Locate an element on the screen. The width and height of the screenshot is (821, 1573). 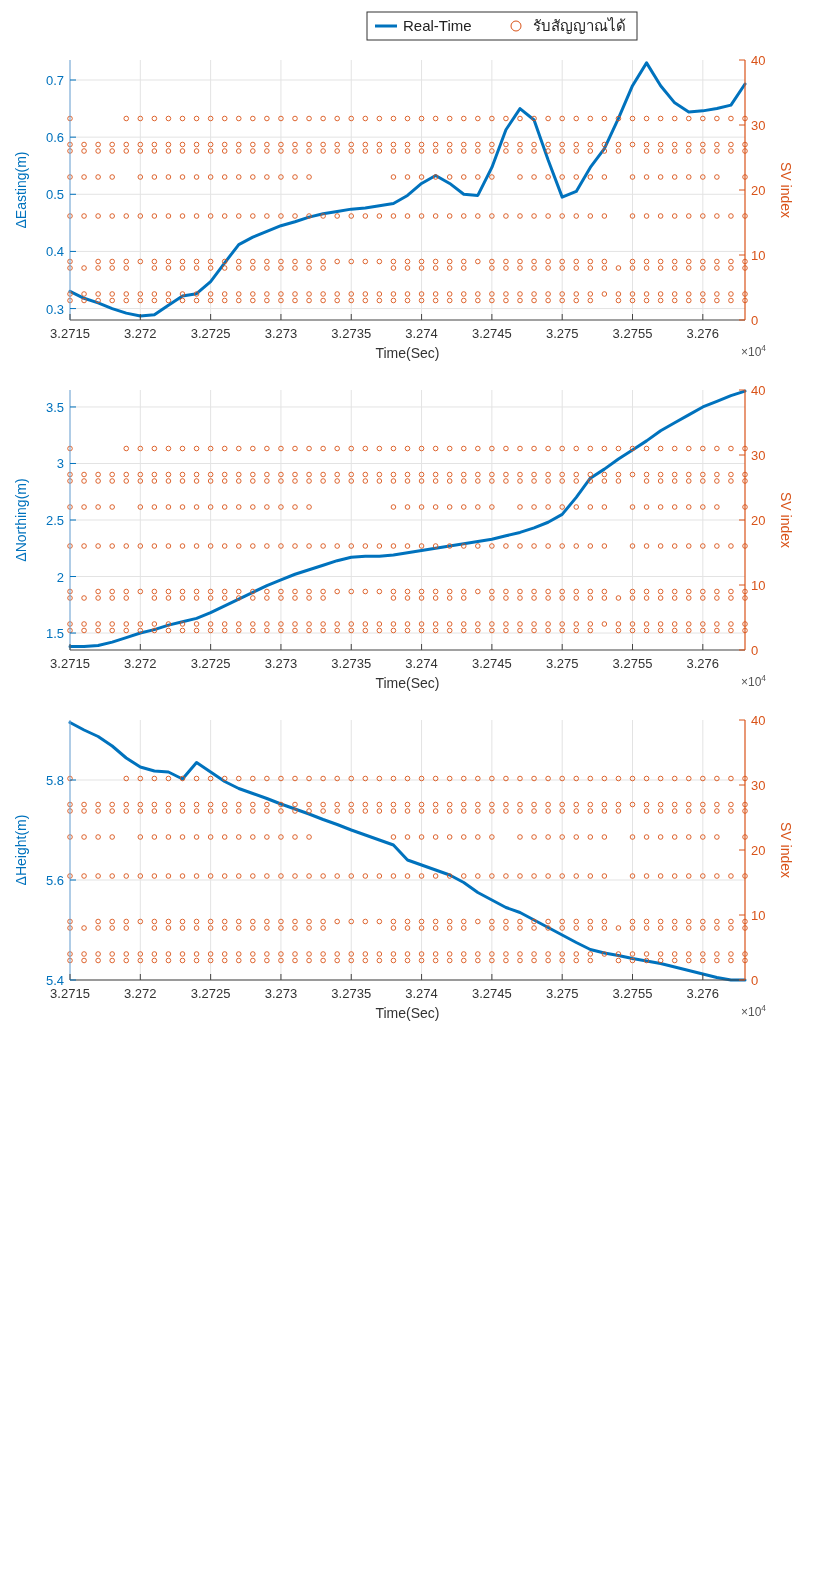
legend-label: Real-Time is located at coordinates (437, 25).